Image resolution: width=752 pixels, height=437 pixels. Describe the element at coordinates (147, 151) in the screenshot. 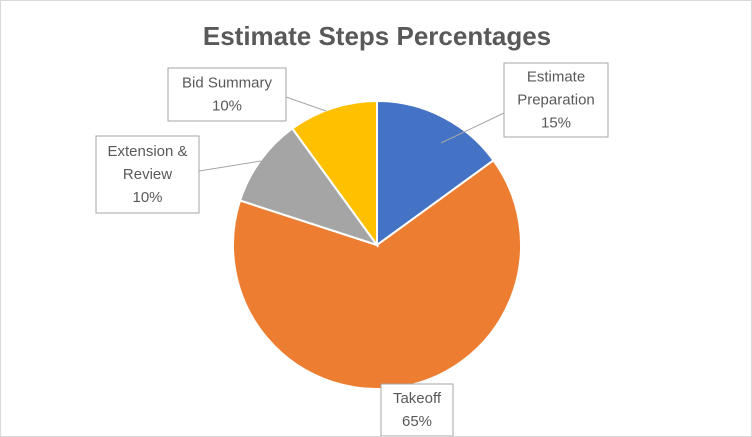

I see `data-label-category: Extension &` at that location.